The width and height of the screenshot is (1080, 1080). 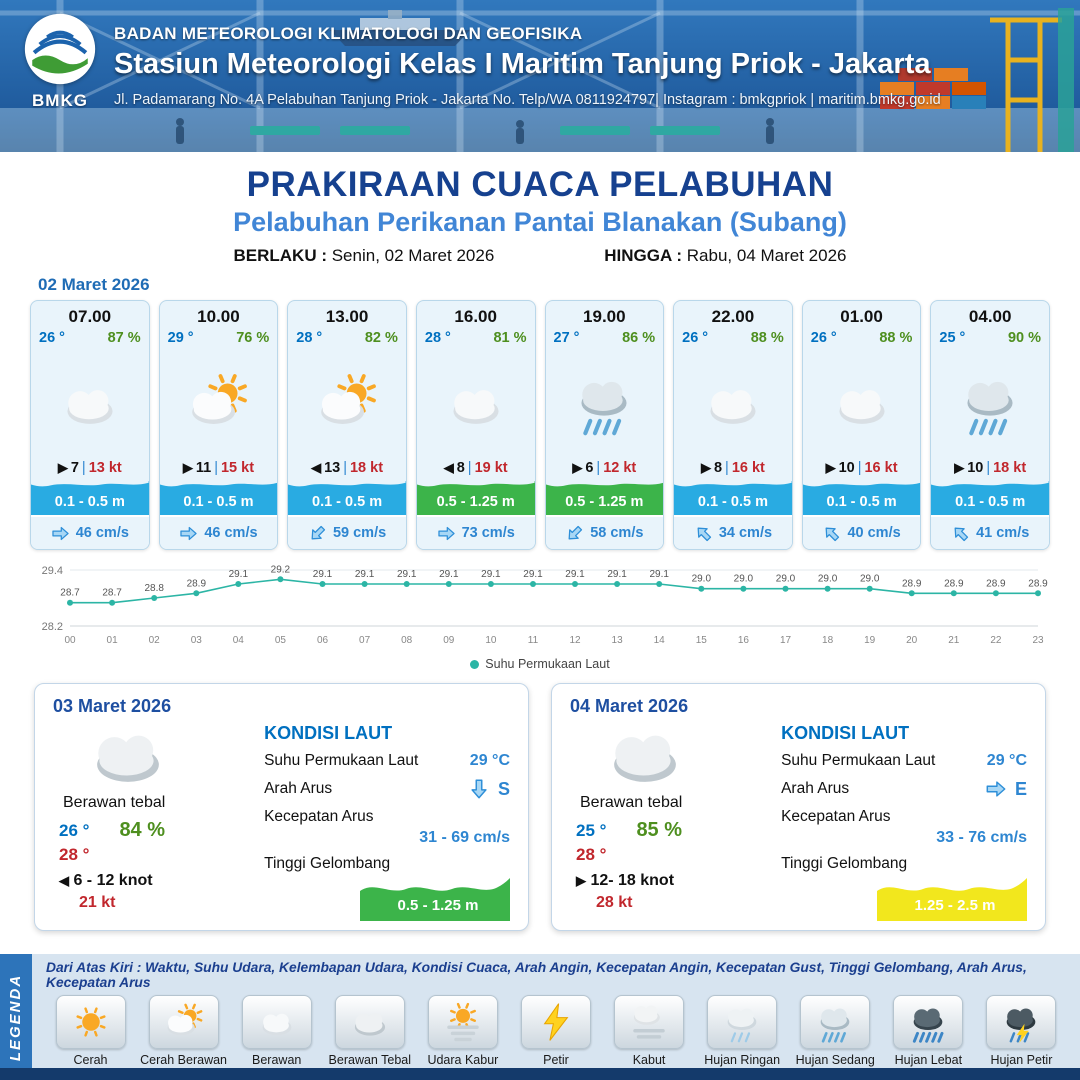 I want to click on legend-item-sun: Cerah, so click(x=90, y=1031).